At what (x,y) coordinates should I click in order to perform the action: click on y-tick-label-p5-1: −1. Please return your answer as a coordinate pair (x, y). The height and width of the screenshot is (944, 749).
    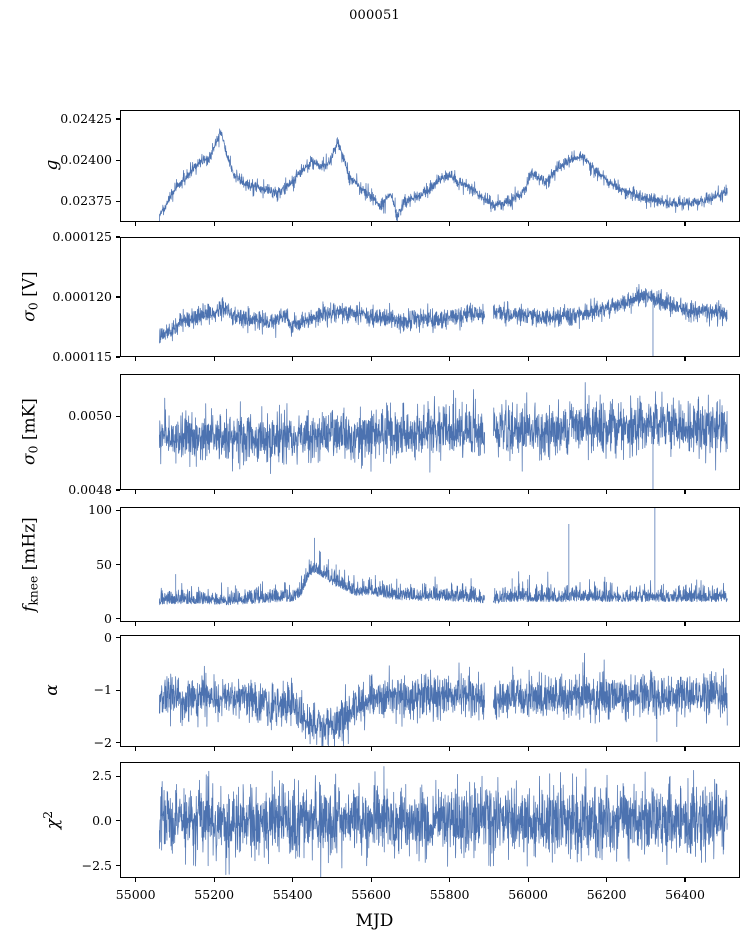
    Looking at the image, I should click on (102, 689).